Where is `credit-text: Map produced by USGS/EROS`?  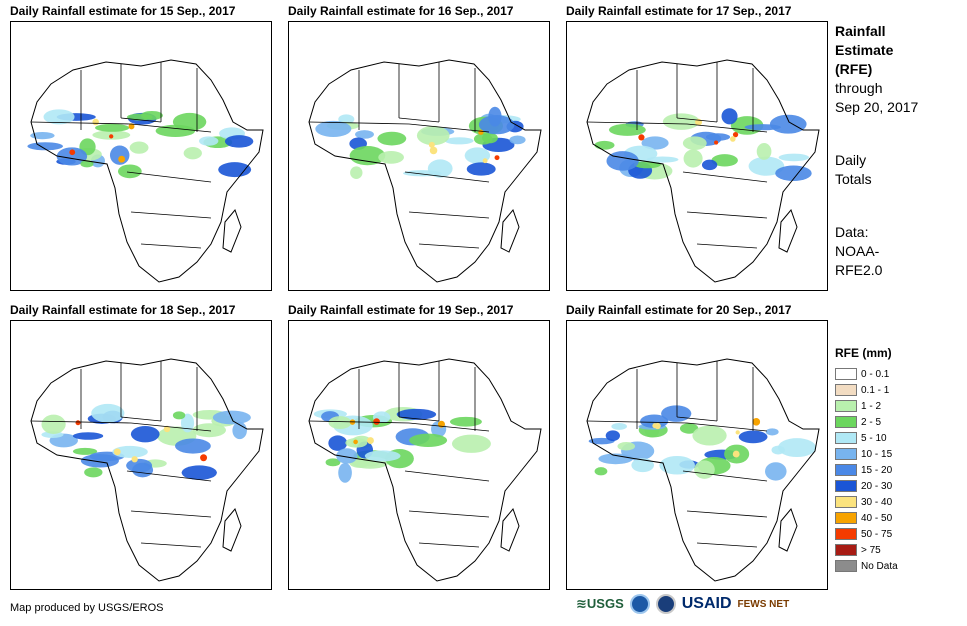 credit-text: Map produced by USGS/EROS is located at coordinates (87, 608).